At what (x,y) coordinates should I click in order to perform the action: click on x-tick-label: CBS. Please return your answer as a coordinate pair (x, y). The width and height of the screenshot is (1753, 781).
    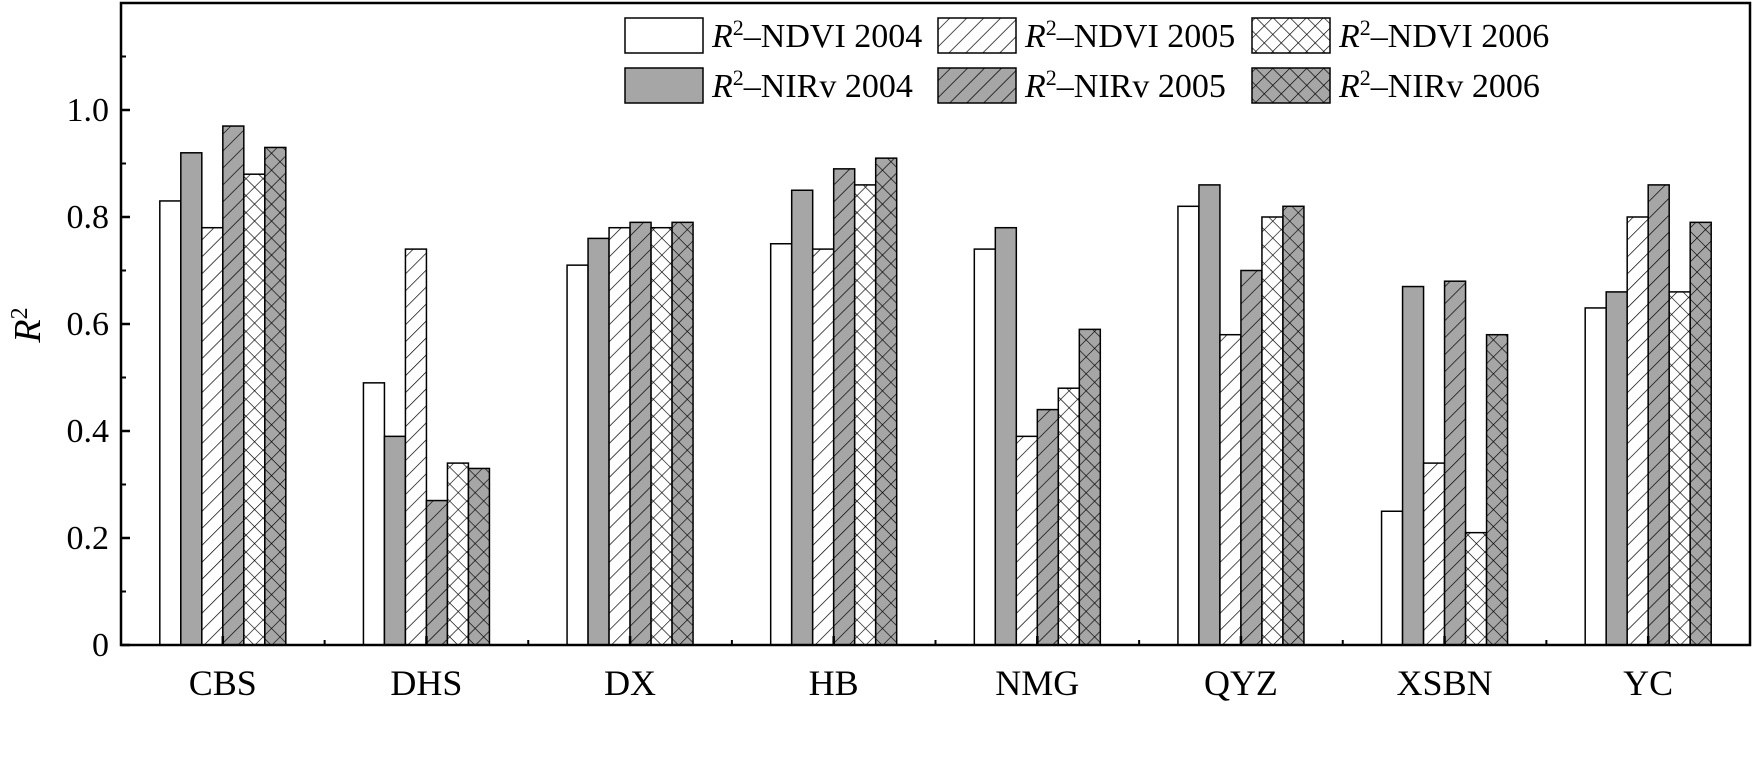
    Looking at the image, I should click on (223, 683).